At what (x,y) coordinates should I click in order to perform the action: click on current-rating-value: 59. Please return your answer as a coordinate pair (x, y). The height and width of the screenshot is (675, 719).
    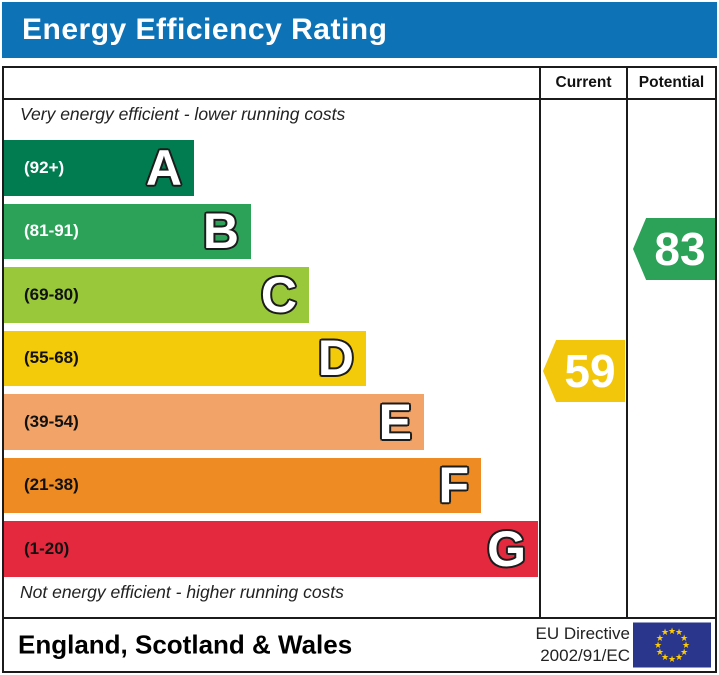
    Looking at the image, I should click on (590, 371).